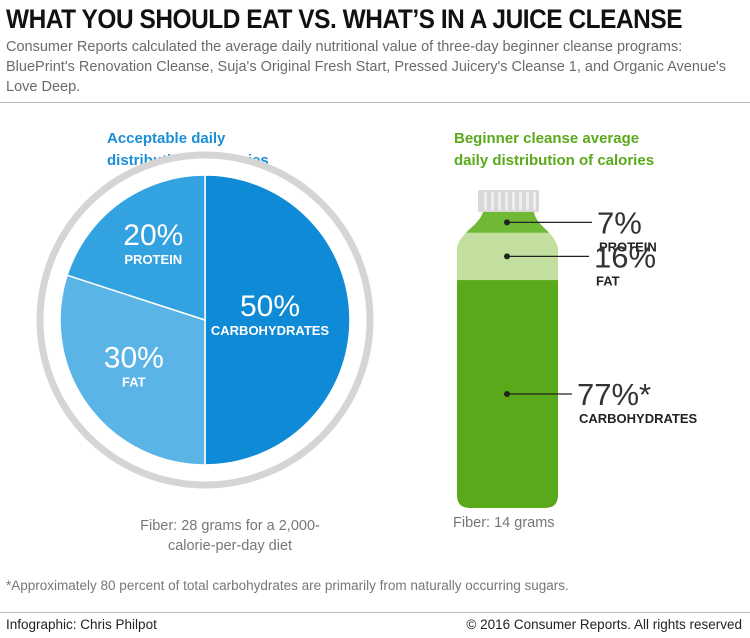 The width and height of the screenshot is (750, 638). What do you see at coordinates (375, 612) in the screenshot?
I see `footer-divider` at bounding box center [375, 612].